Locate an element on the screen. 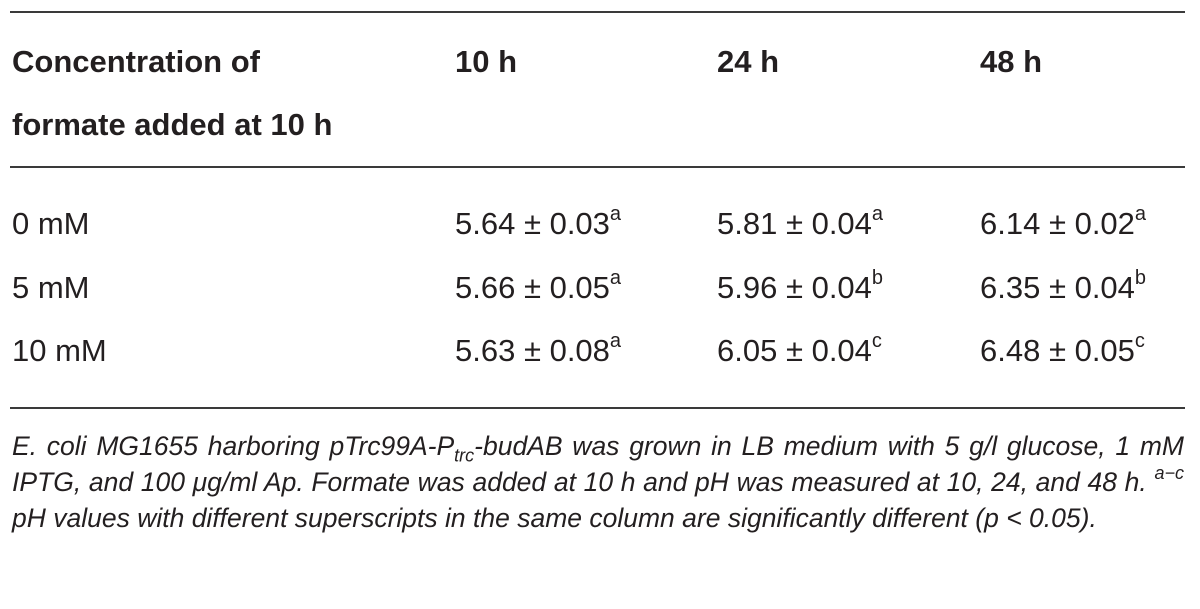  header-concentration-line1: Concentration of is located at coordinates (136, 61).